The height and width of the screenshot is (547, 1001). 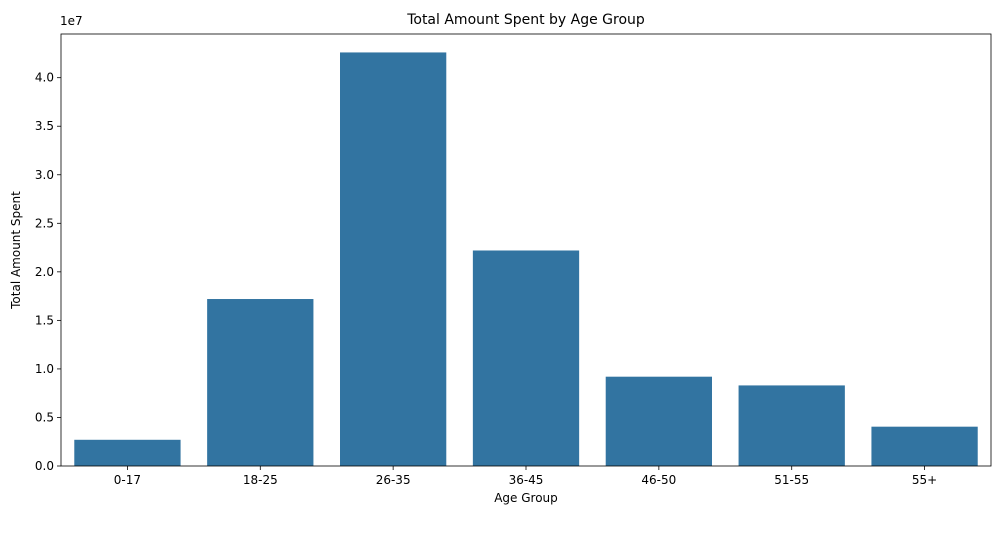 I want to click on x-tick-label: 26-35, so click(x=393, y=480).